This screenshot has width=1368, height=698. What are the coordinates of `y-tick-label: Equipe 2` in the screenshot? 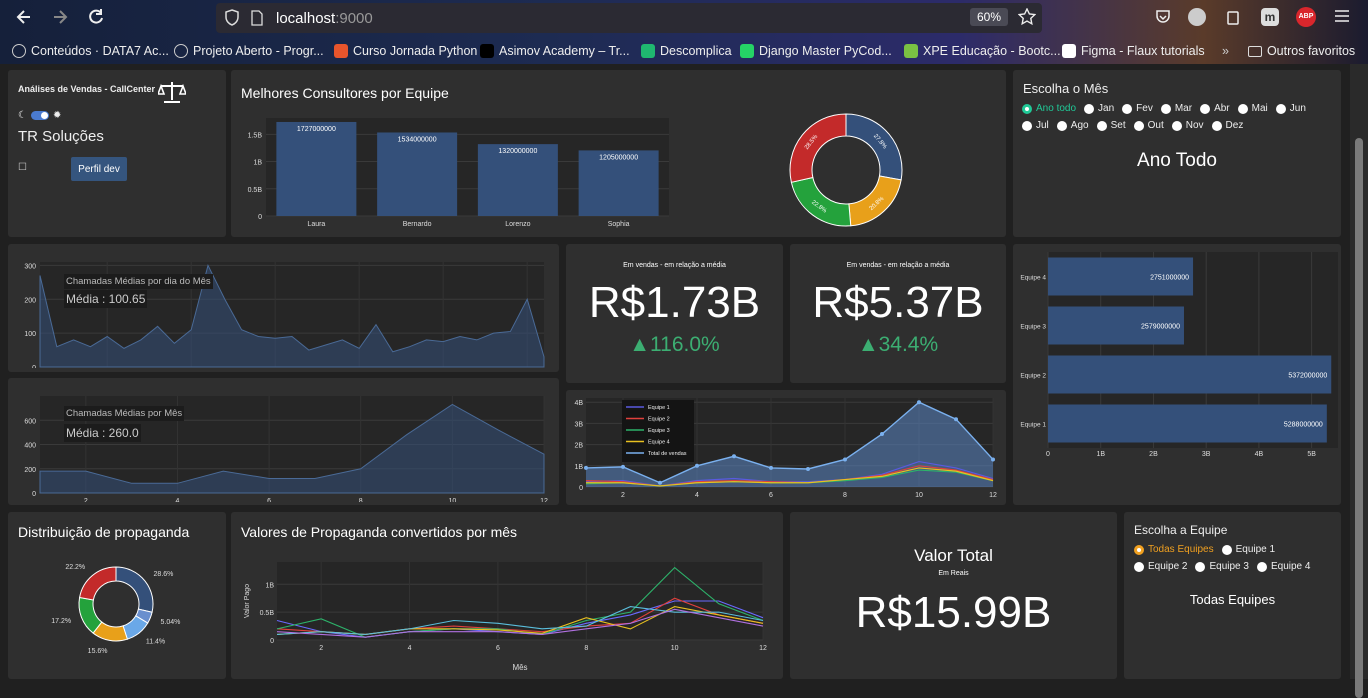 It's located at (1033, 376).